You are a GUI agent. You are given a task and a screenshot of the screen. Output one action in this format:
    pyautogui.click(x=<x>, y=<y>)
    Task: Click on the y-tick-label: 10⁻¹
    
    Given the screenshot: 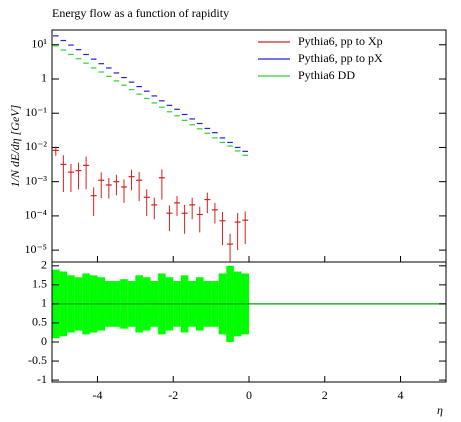 What is the action you would take?
    pyautogui.click(x=36, y=112)
    